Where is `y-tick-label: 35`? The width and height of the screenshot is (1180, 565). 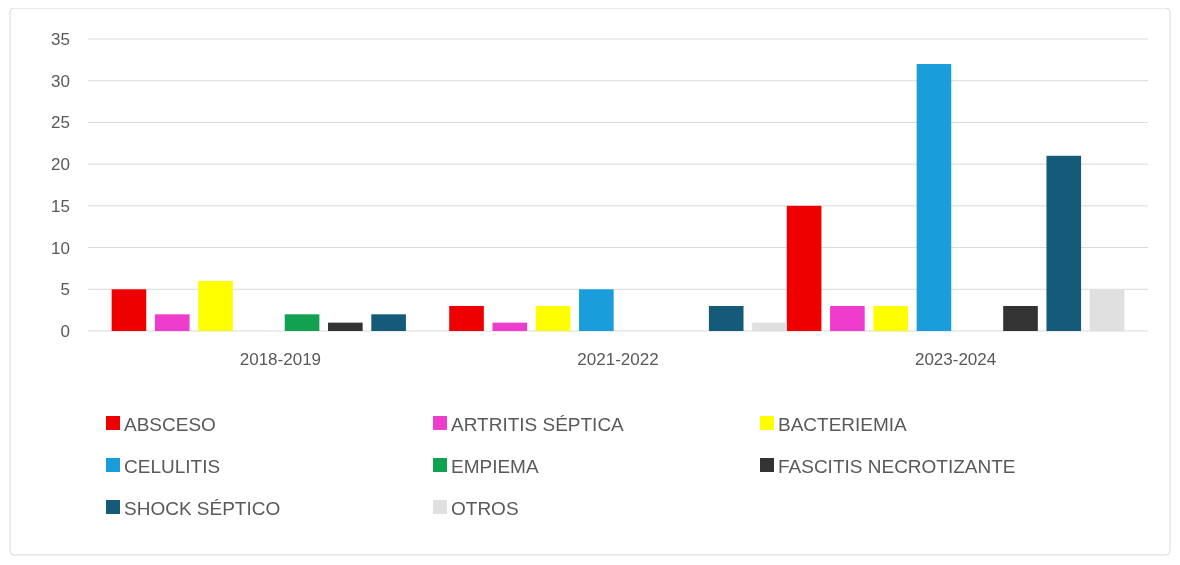
y-tick-label: 35 is located at coordinates (60, 39).